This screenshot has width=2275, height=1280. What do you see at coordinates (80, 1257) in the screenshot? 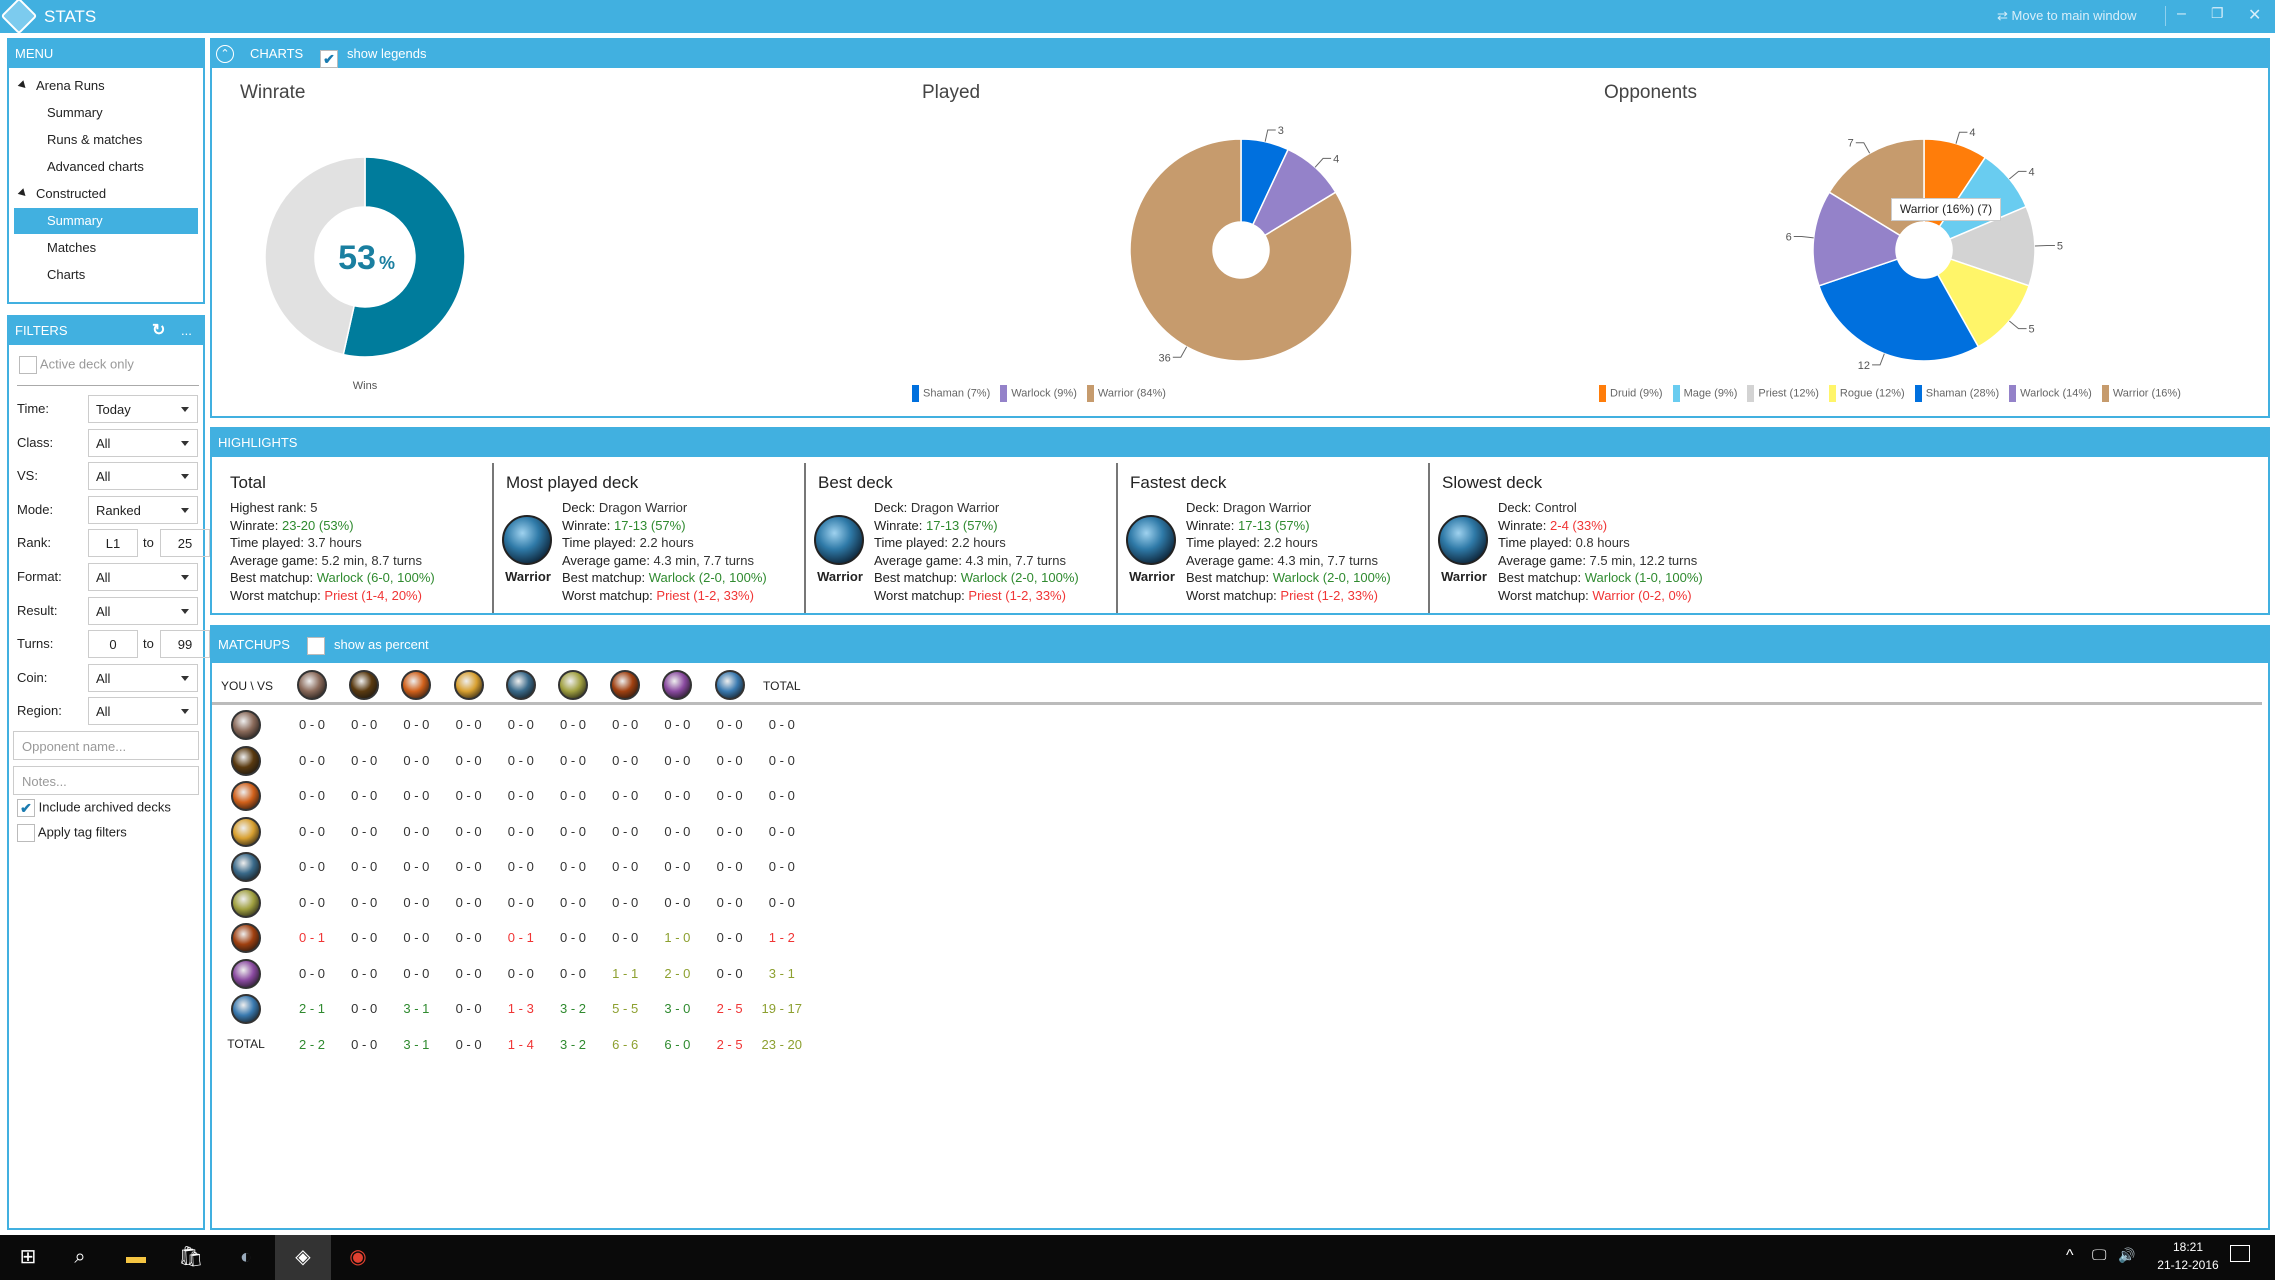
I see `search-icon: ⌕` at bounding box center [80, 1257].